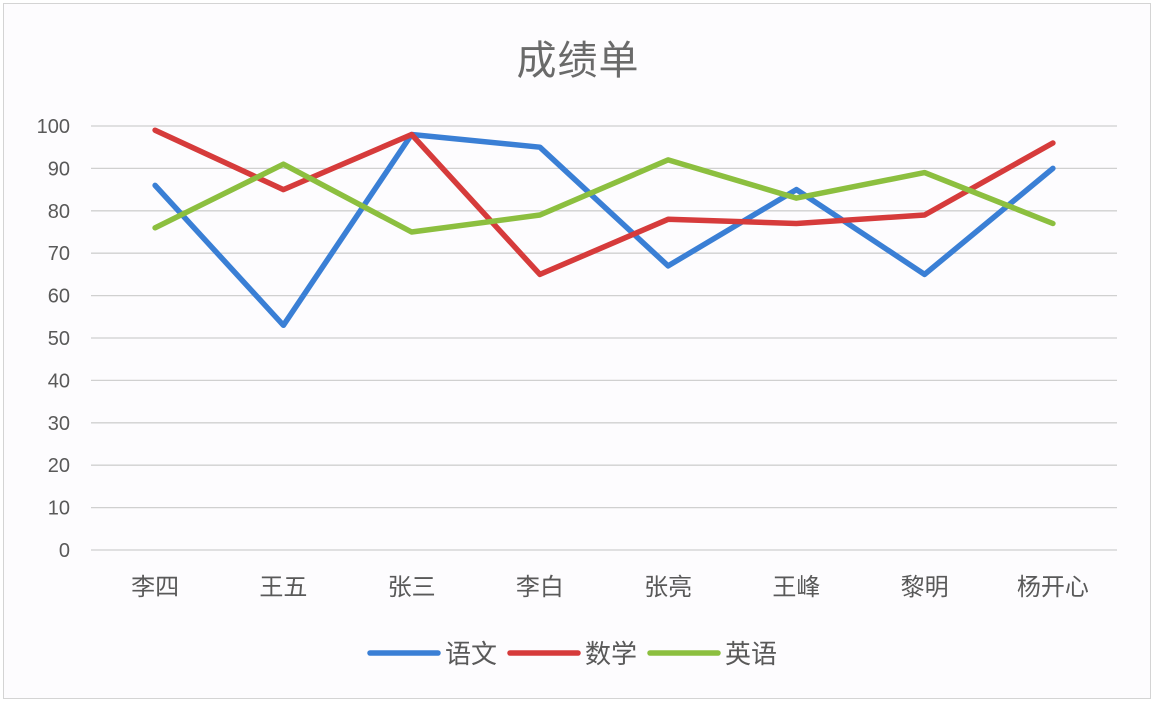 The image size is (1156, 704). What do you see at coordinates (471, 655) in the screenshot?
I see `legend-label: 语文` at bounding box center [471, 655].